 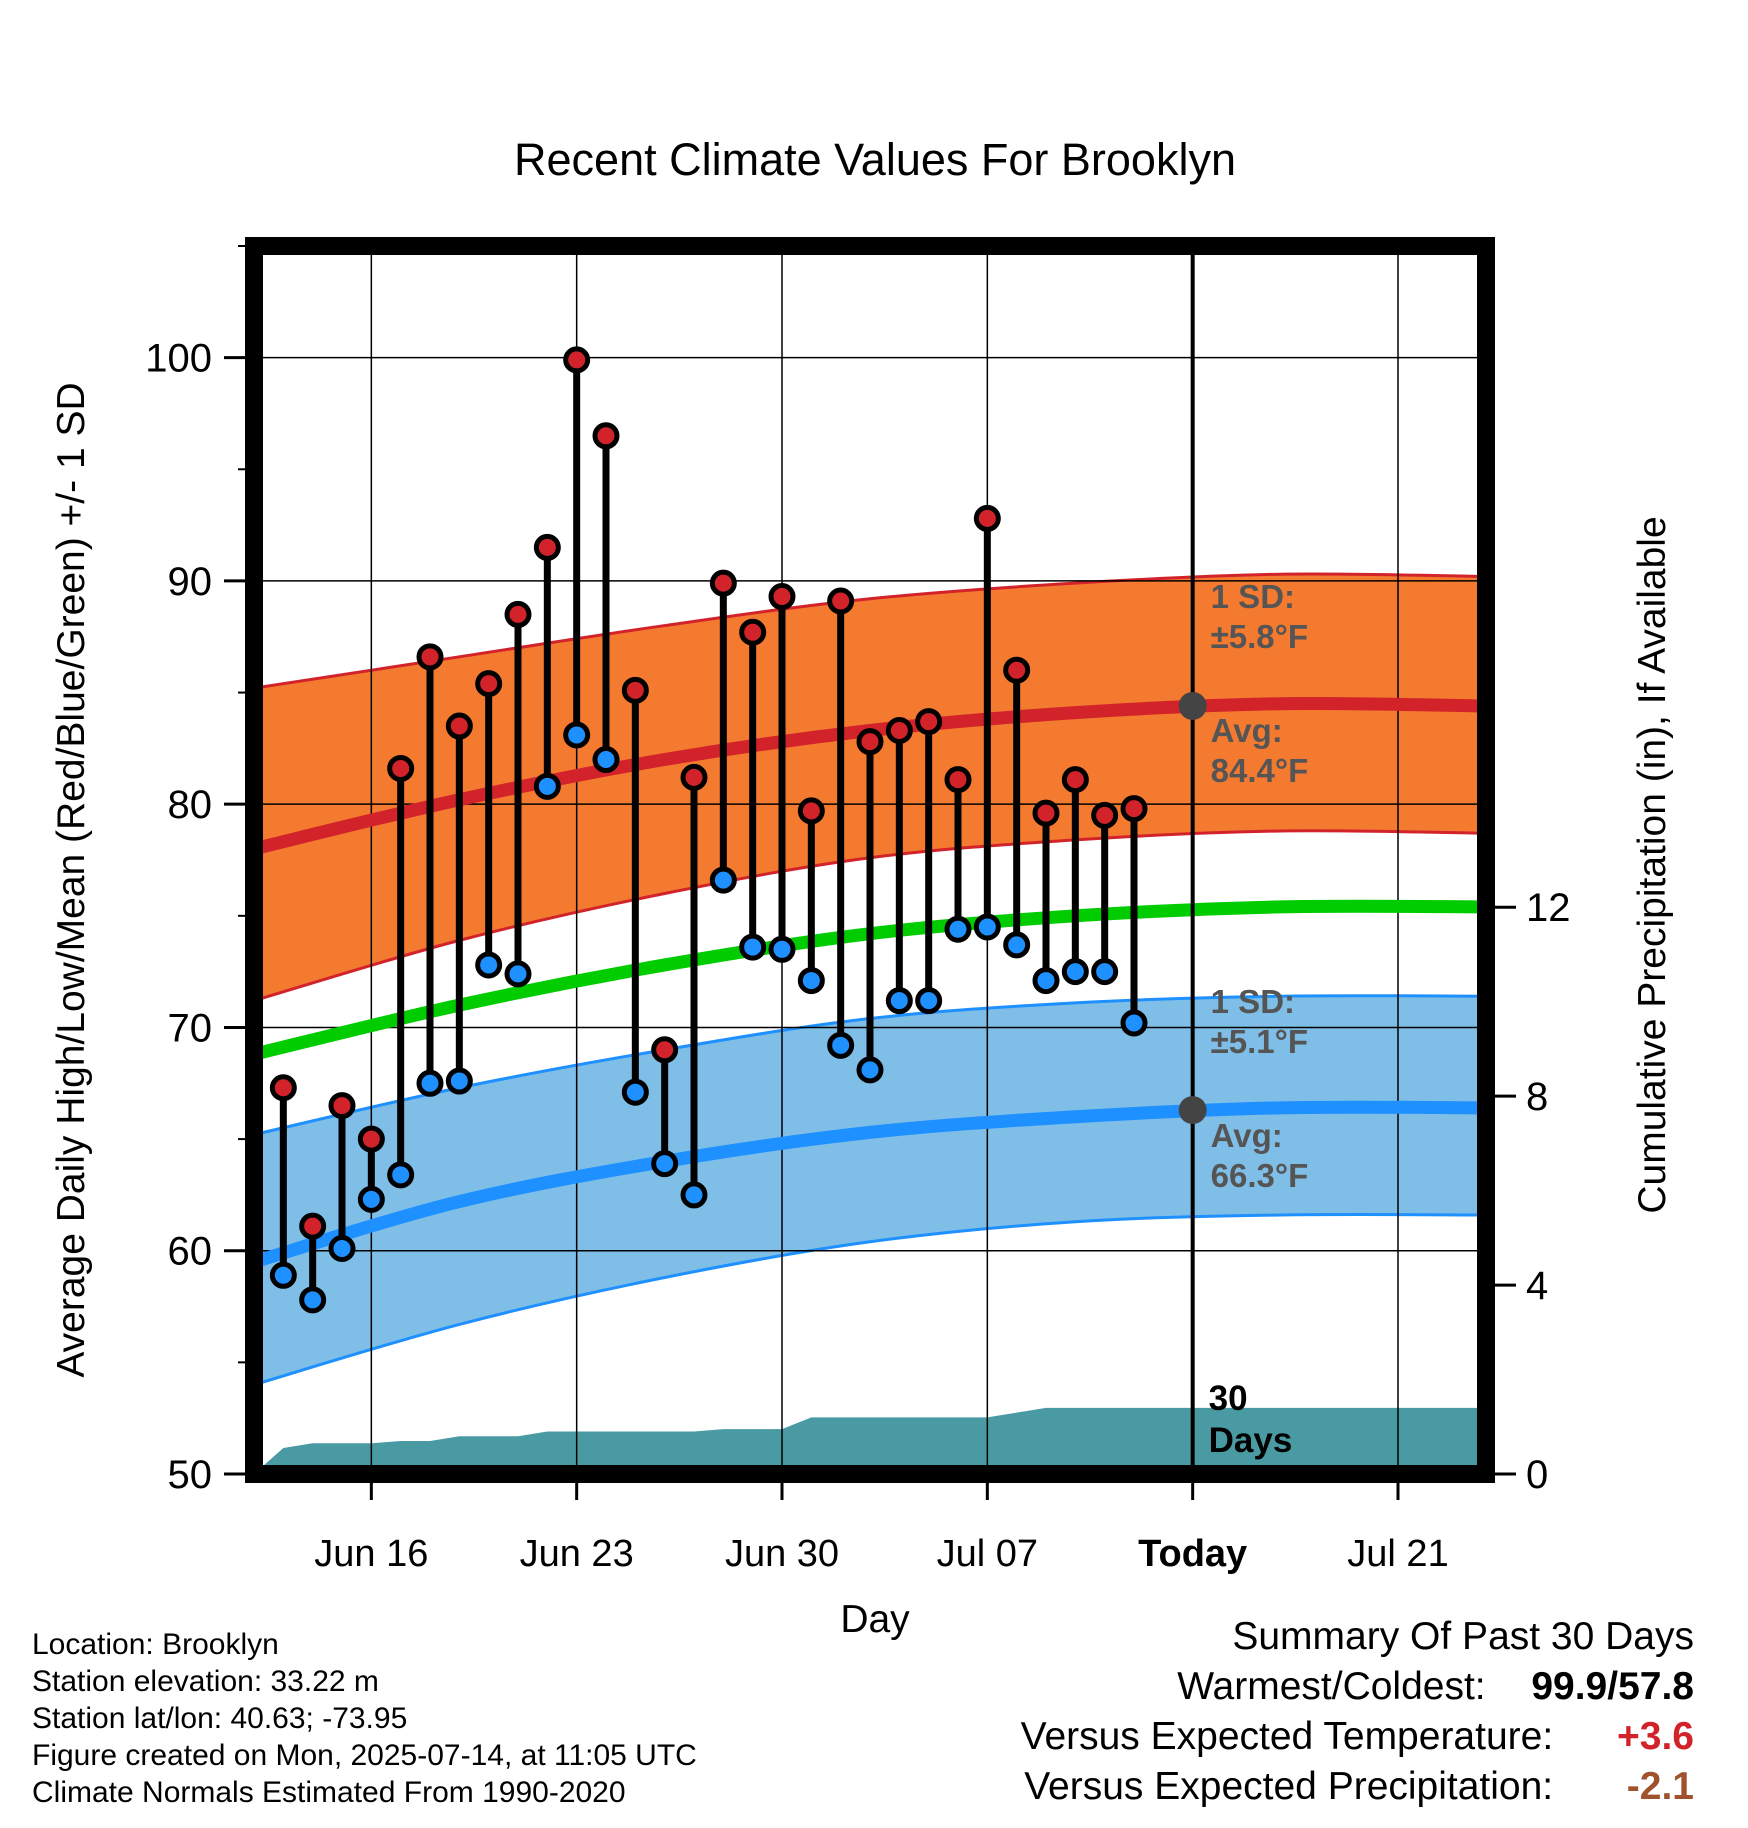 I want to click on y-tick-label: 80, so click(x=190, y=805).